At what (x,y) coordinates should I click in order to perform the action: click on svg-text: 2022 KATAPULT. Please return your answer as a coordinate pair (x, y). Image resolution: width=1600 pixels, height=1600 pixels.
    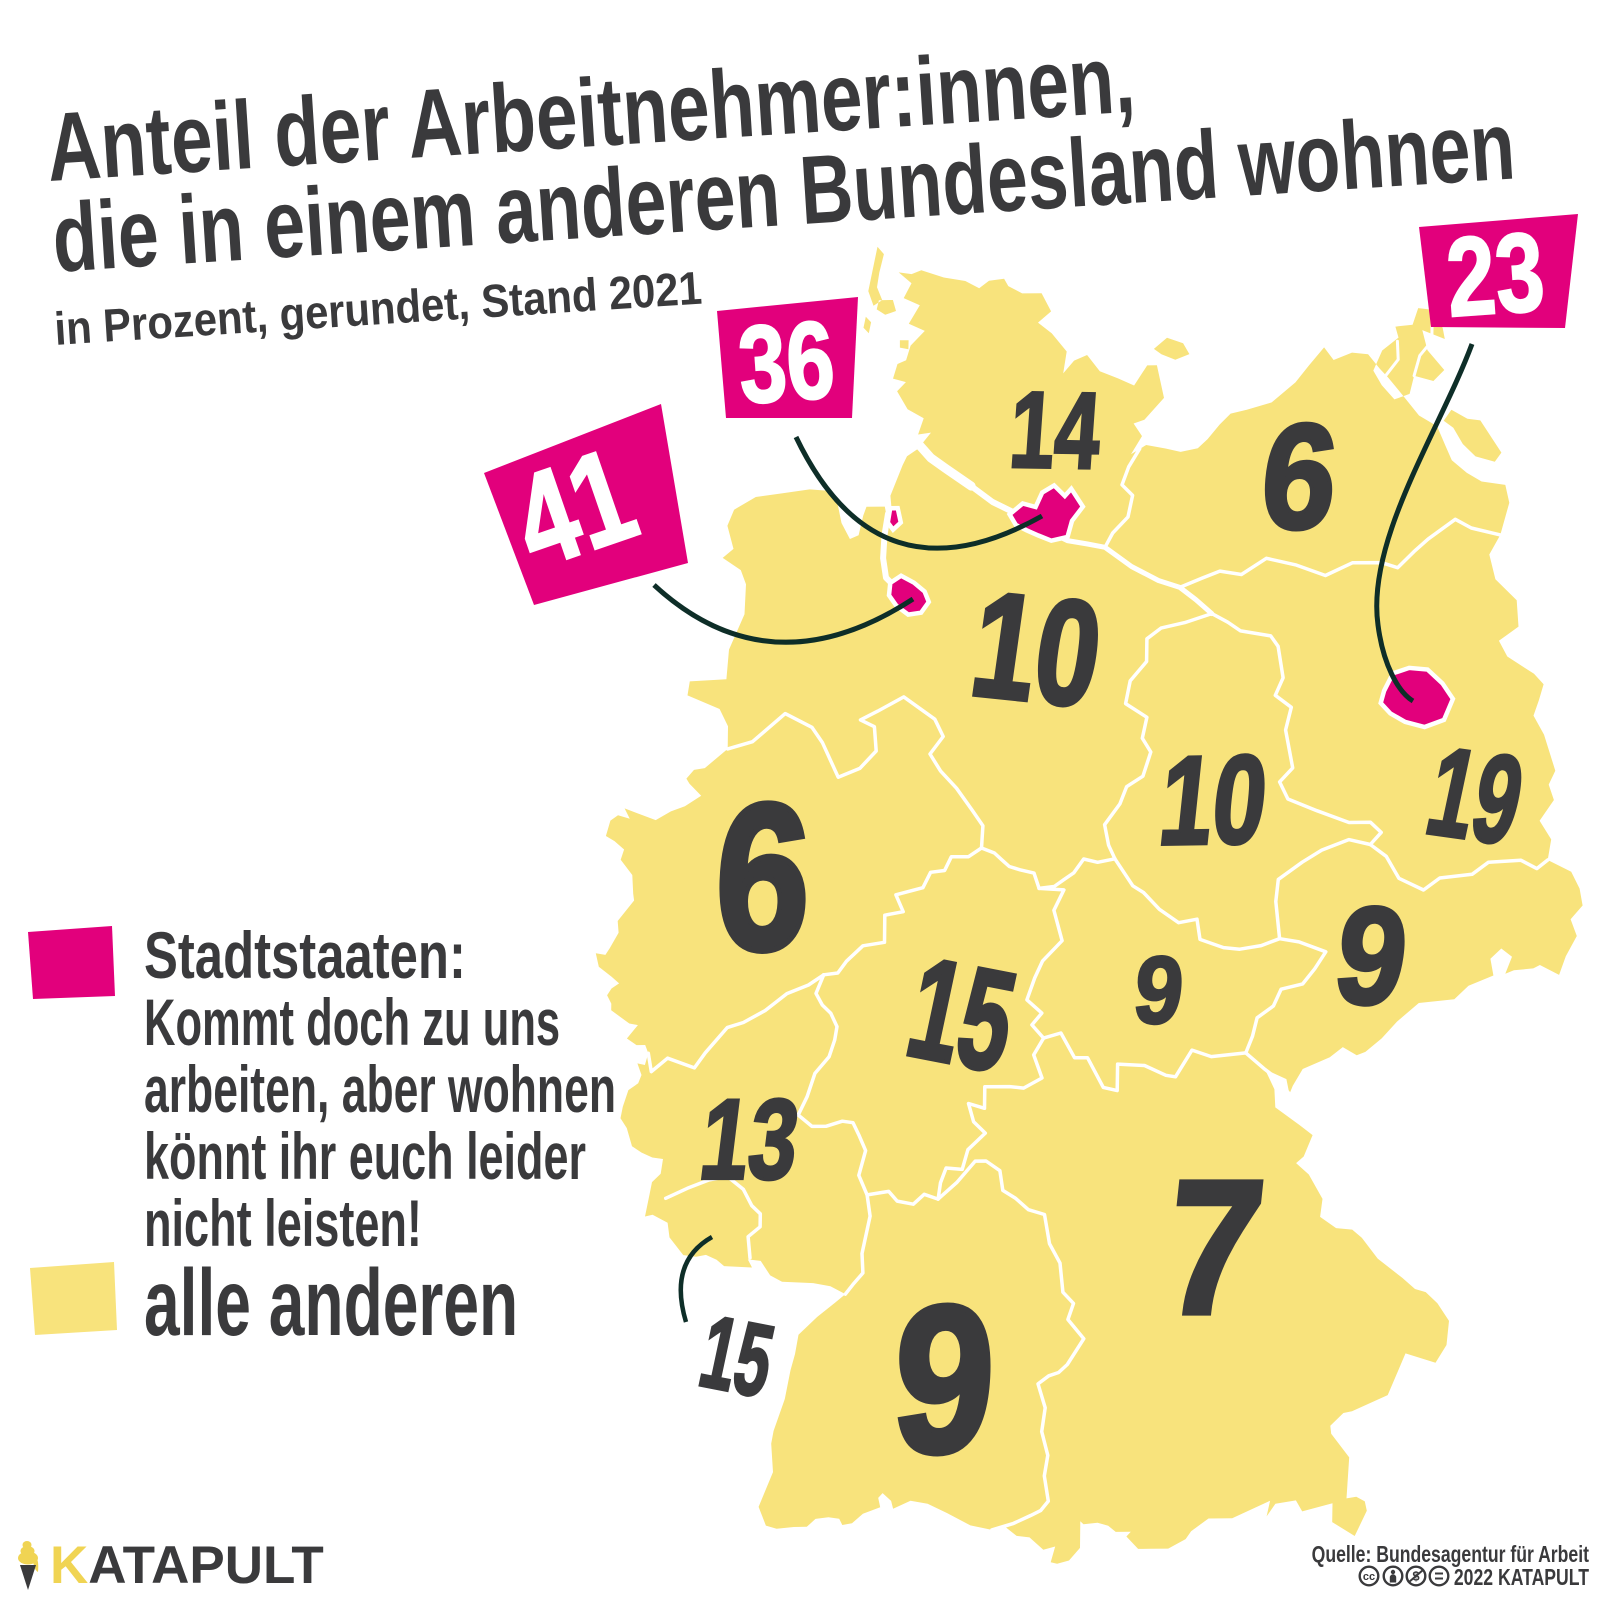
    Looking at the image, I should click on (1521, 1578).